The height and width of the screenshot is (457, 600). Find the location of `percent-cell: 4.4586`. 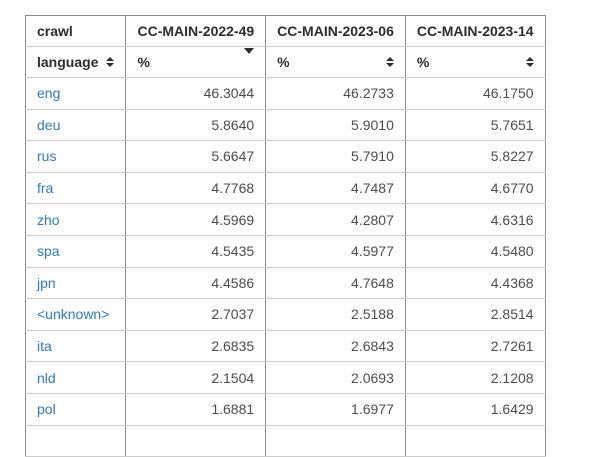

percent-cell: 4.4586 is located at coordinates (195, 283).